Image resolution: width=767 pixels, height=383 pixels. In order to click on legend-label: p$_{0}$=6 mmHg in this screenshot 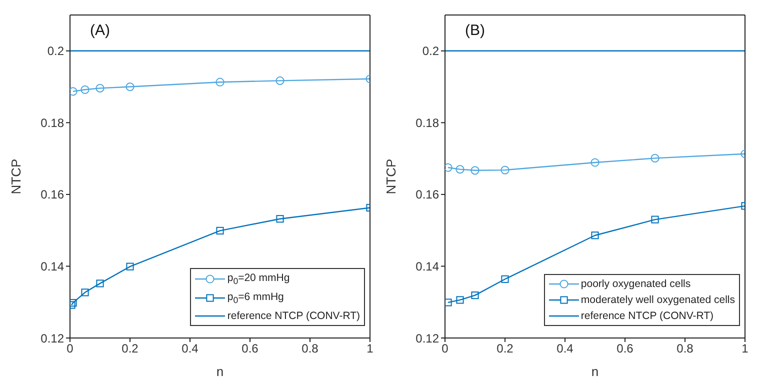, I will do `click(255, 298)`.